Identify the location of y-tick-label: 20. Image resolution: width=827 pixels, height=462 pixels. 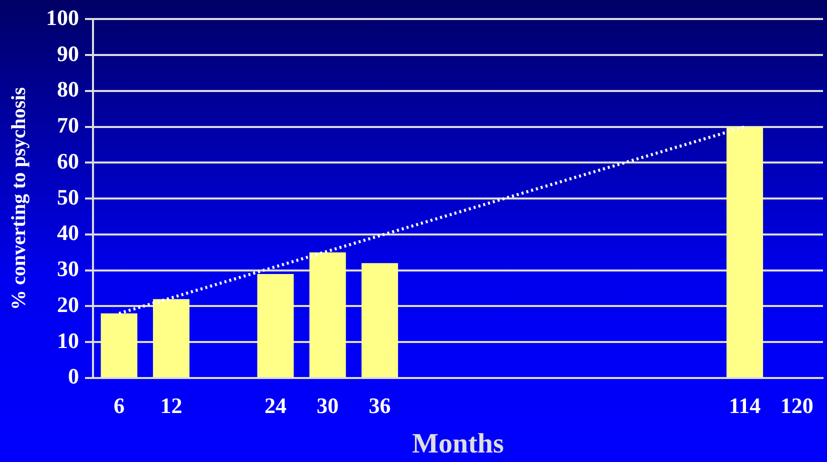
(68, 304).